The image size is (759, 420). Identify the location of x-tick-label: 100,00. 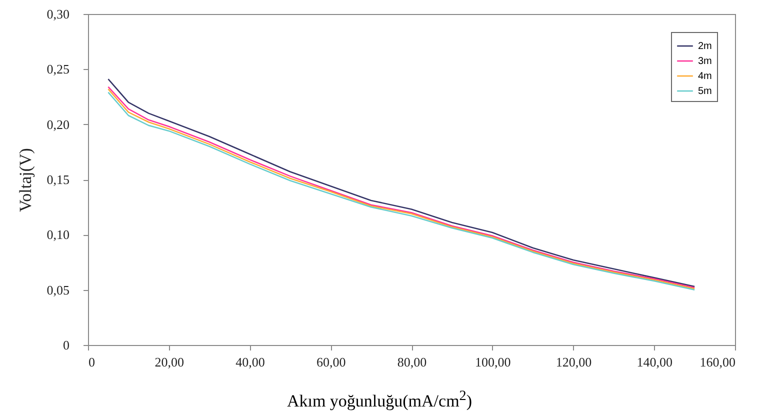
(493, 362).